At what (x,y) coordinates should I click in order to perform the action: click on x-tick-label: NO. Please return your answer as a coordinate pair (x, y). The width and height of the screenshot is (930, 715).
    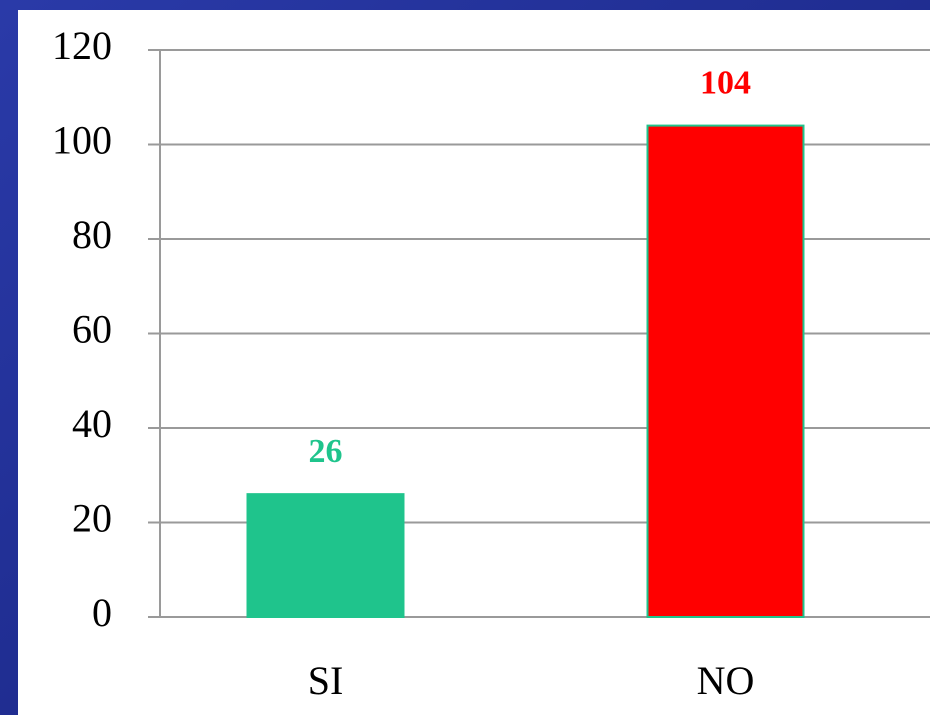
    Looking at the image, I should click on (726, 680).